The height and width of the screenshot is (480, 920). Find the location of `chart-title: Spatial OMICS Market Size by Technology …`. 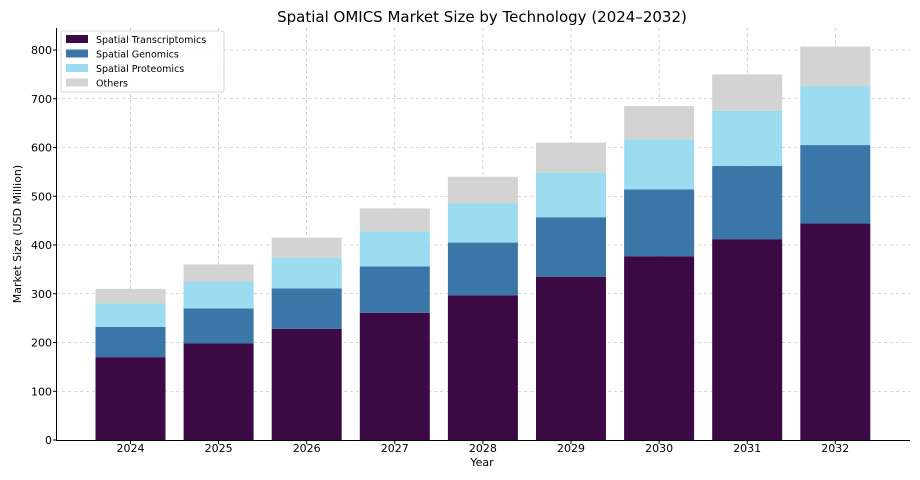

chart-title: Spatial OMICS Market Size by Technology … is located at coordinates (482, 17).